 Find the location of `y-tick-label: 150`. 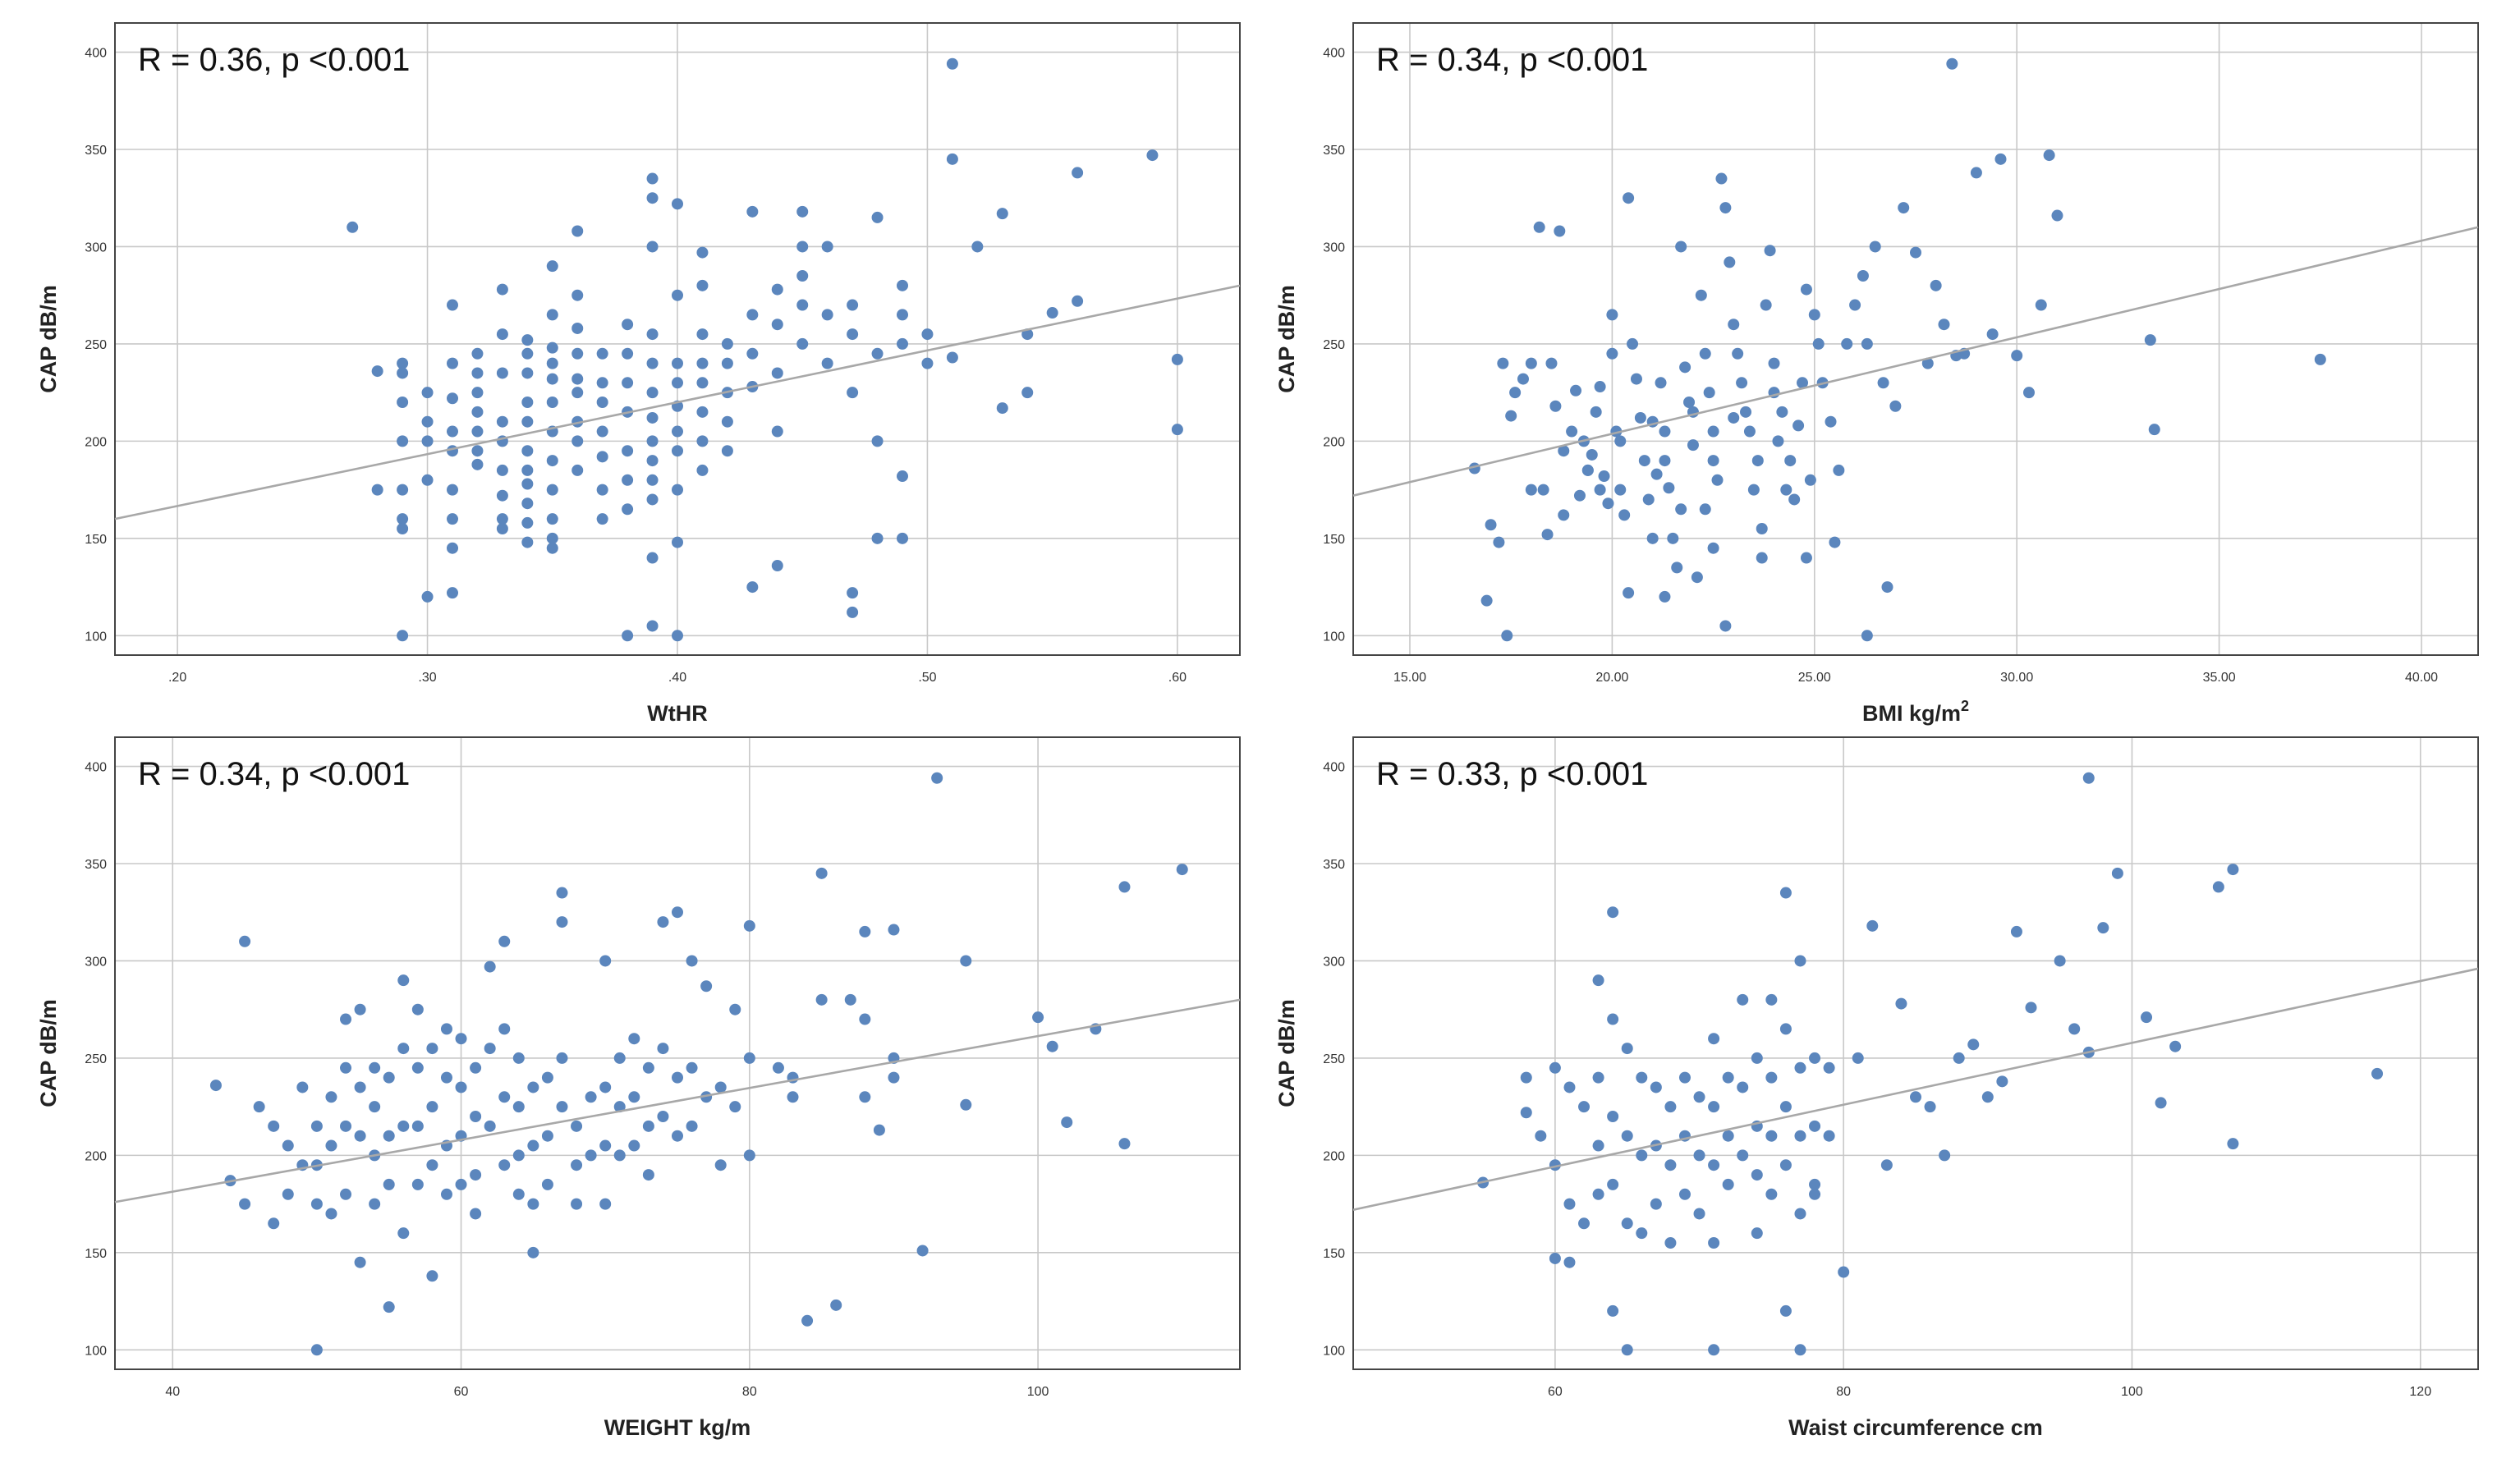

y-tick-label: 150 is located at coordinates (96, 1254).